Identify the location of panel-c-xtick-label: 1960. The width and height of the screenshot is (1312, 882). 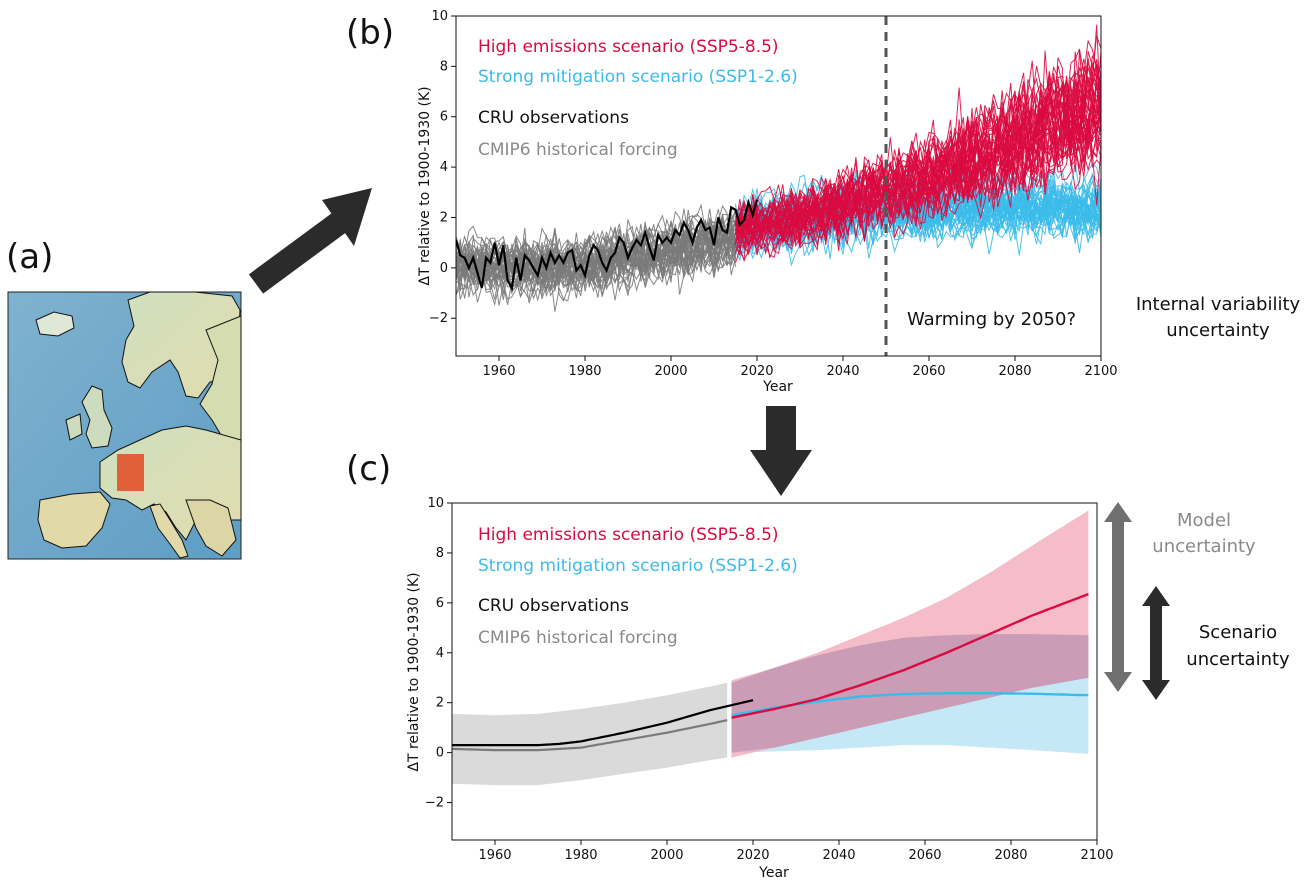
(494, 855).